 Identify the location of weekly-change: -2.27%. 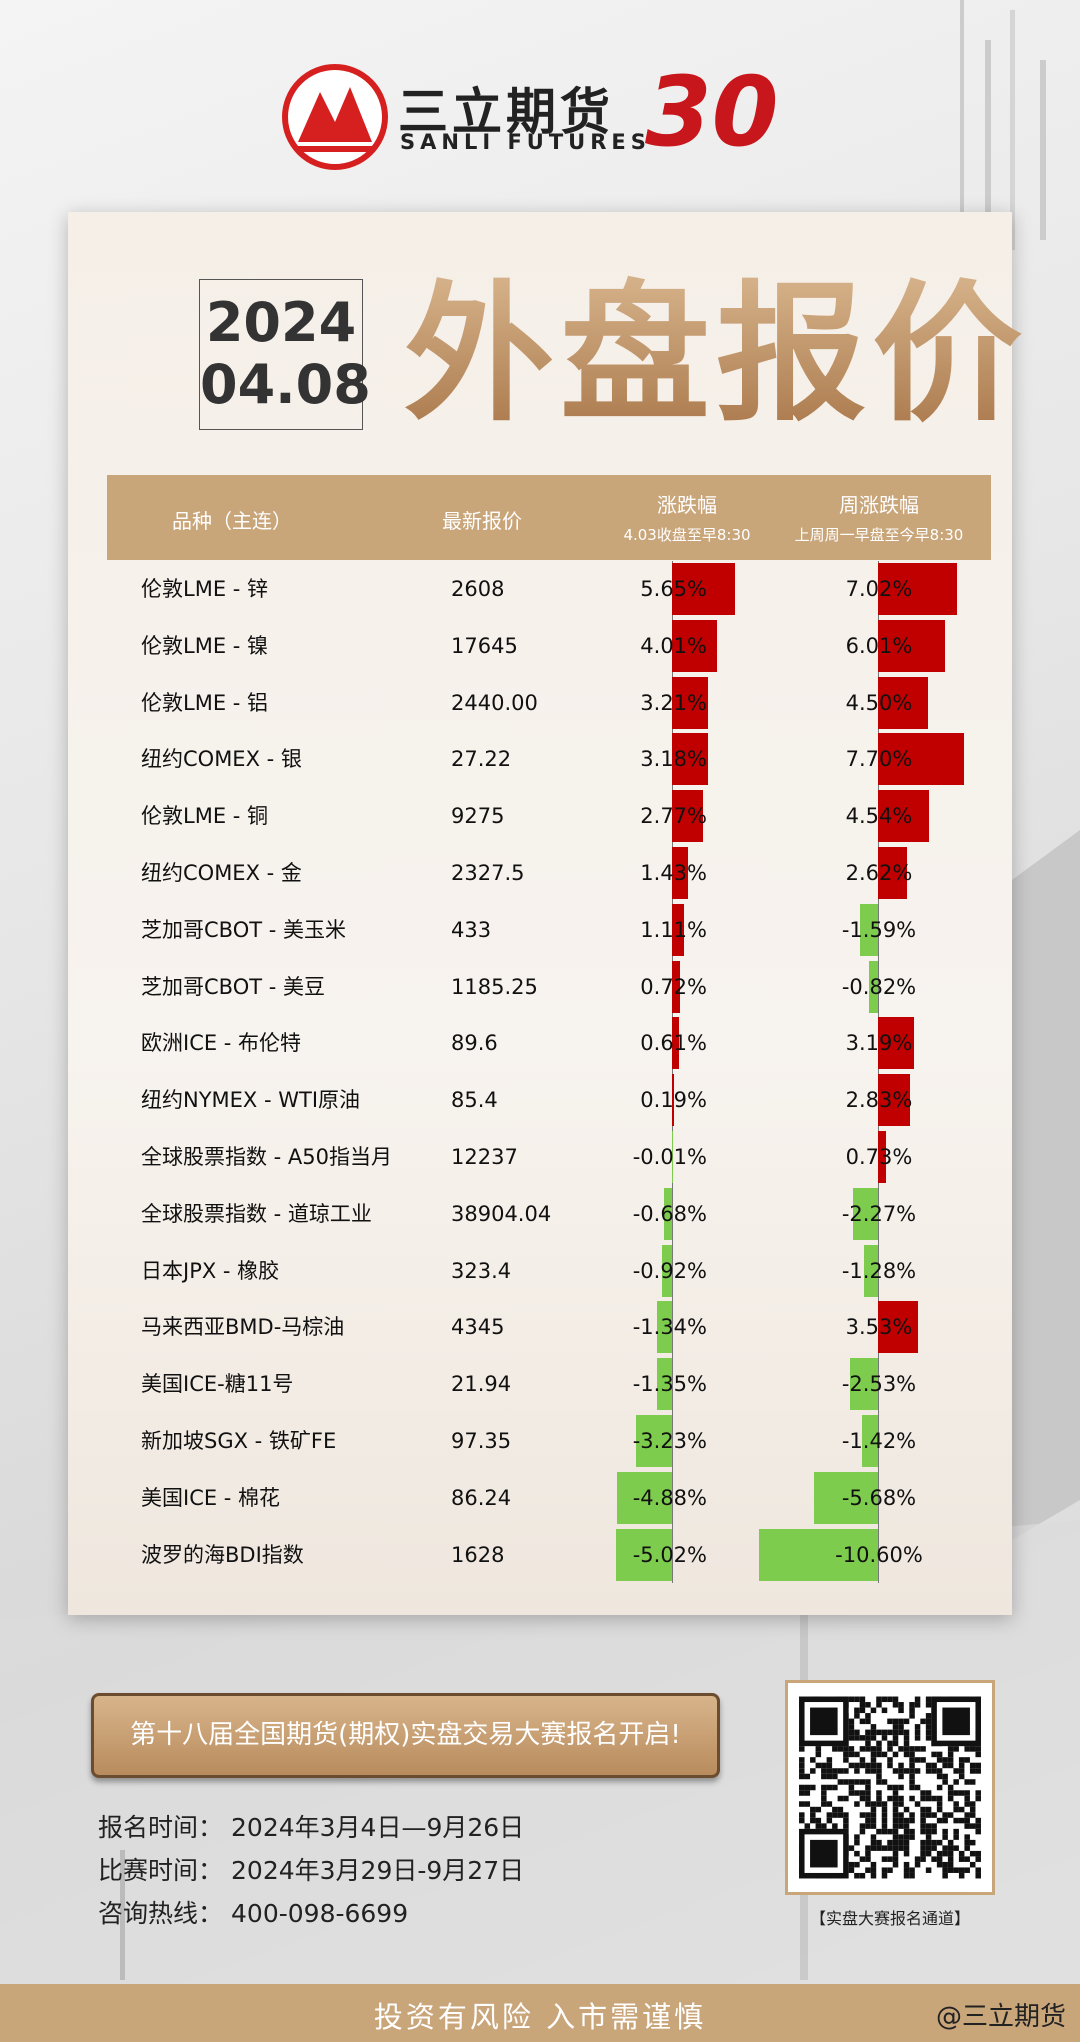
(879, 1213).